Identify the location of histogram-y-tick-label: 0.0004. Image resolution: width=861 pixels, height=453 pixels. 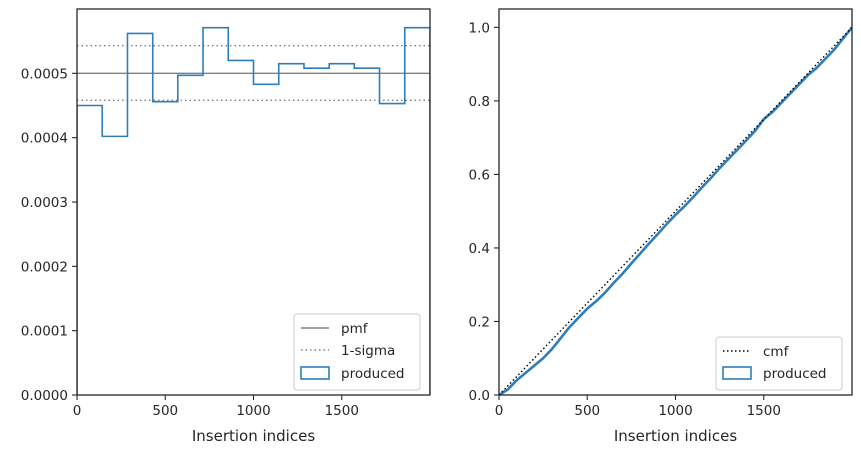
(44, 139).